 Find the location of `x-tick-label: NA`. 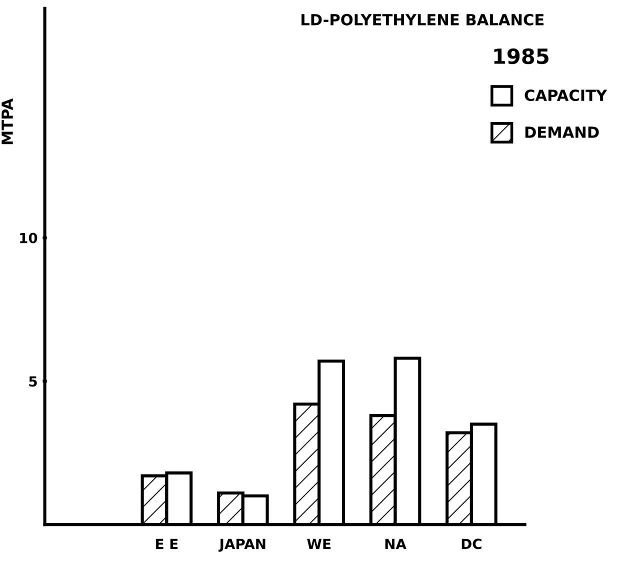

x-tick-label: NA is located at coordinates (395, 543).